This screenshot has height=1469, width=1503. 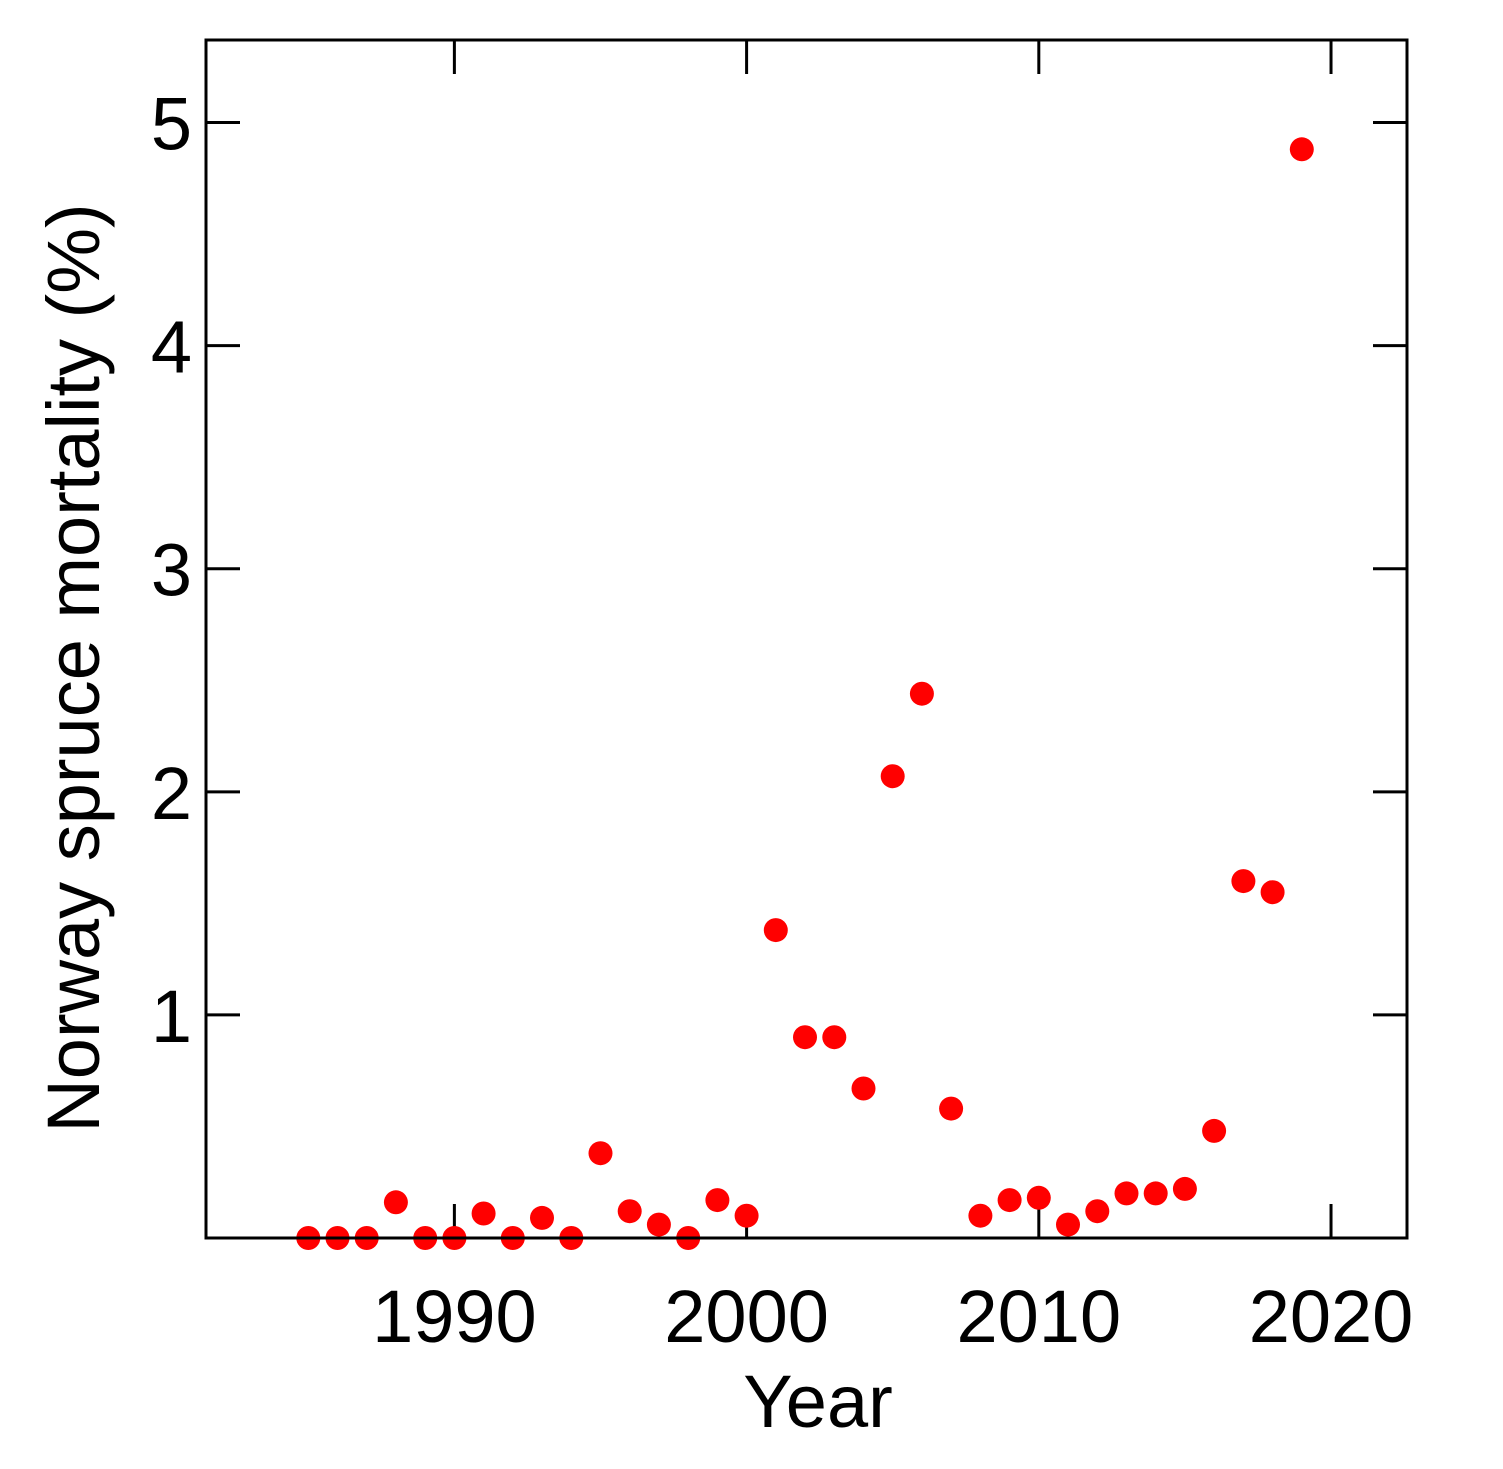 I want to click on x-tick-label: 1990, so click(x=454, y=1316).